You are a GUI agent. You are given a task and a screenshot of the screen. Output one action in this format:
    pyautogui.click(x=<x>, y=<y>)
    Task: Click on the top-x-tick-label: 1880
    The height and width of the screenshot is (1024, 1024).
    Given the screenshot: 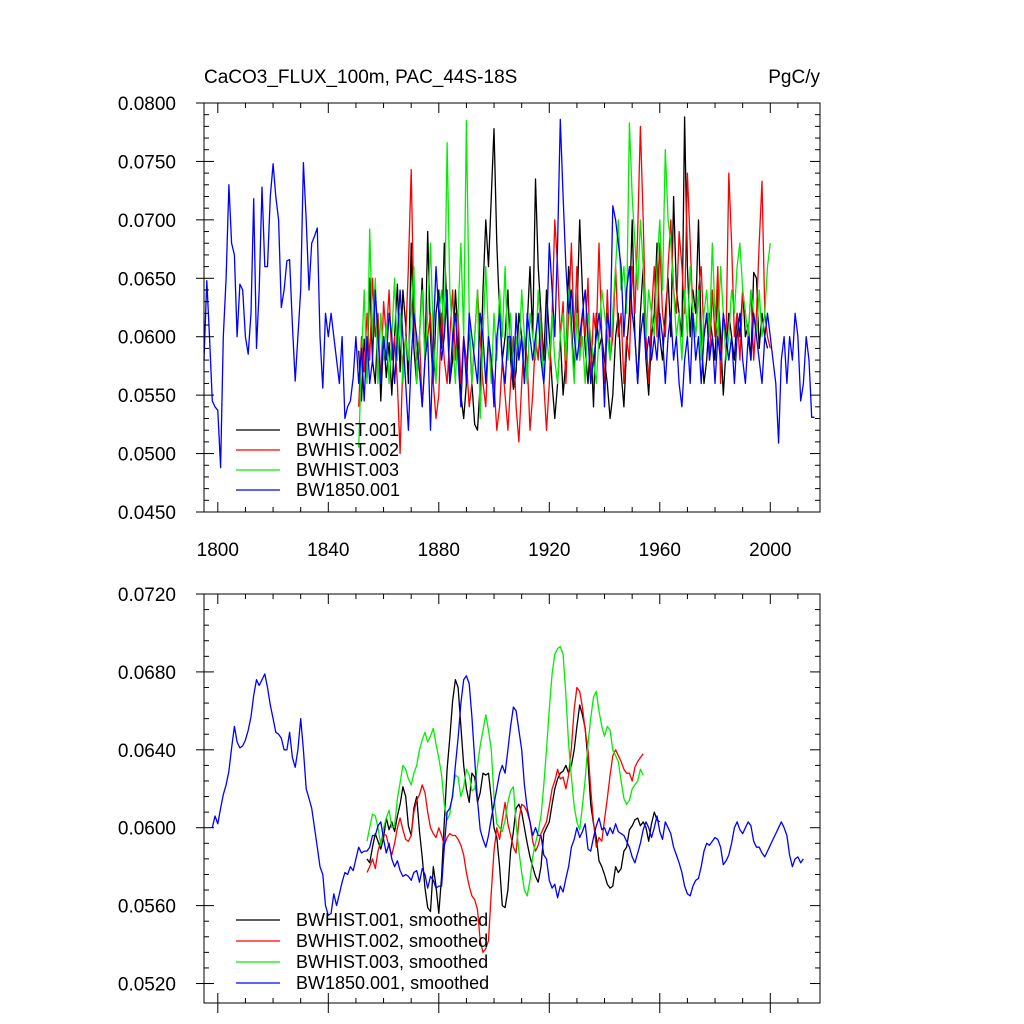 What is the action you would take?
    pyautogui.click(x=439, y=550)
    